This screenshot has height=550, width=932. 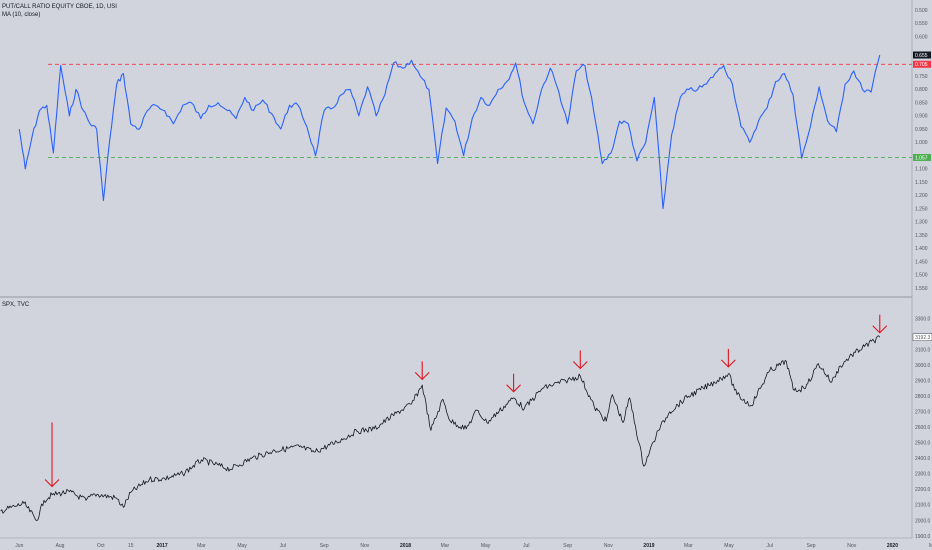 What do you see at coordinates (921, 249) in the screenshot?
I see `putcall-y-tick: 1.400` at bounding box center [921, 249].